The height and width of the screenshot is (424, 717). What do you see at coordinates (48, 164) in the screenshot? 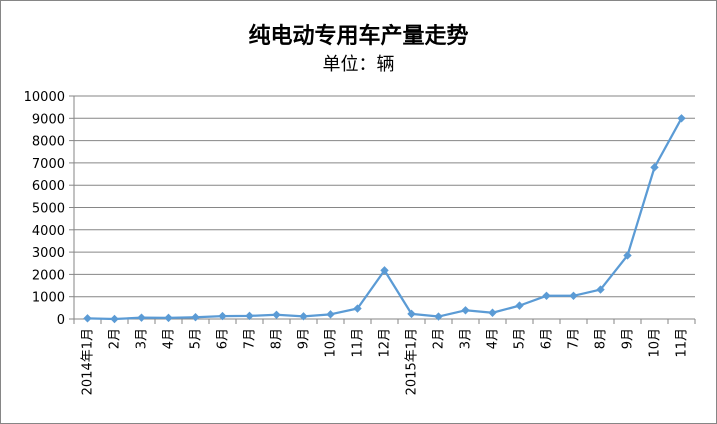
I see `y-tick-label: 7000` at bounding box center [48, 164].